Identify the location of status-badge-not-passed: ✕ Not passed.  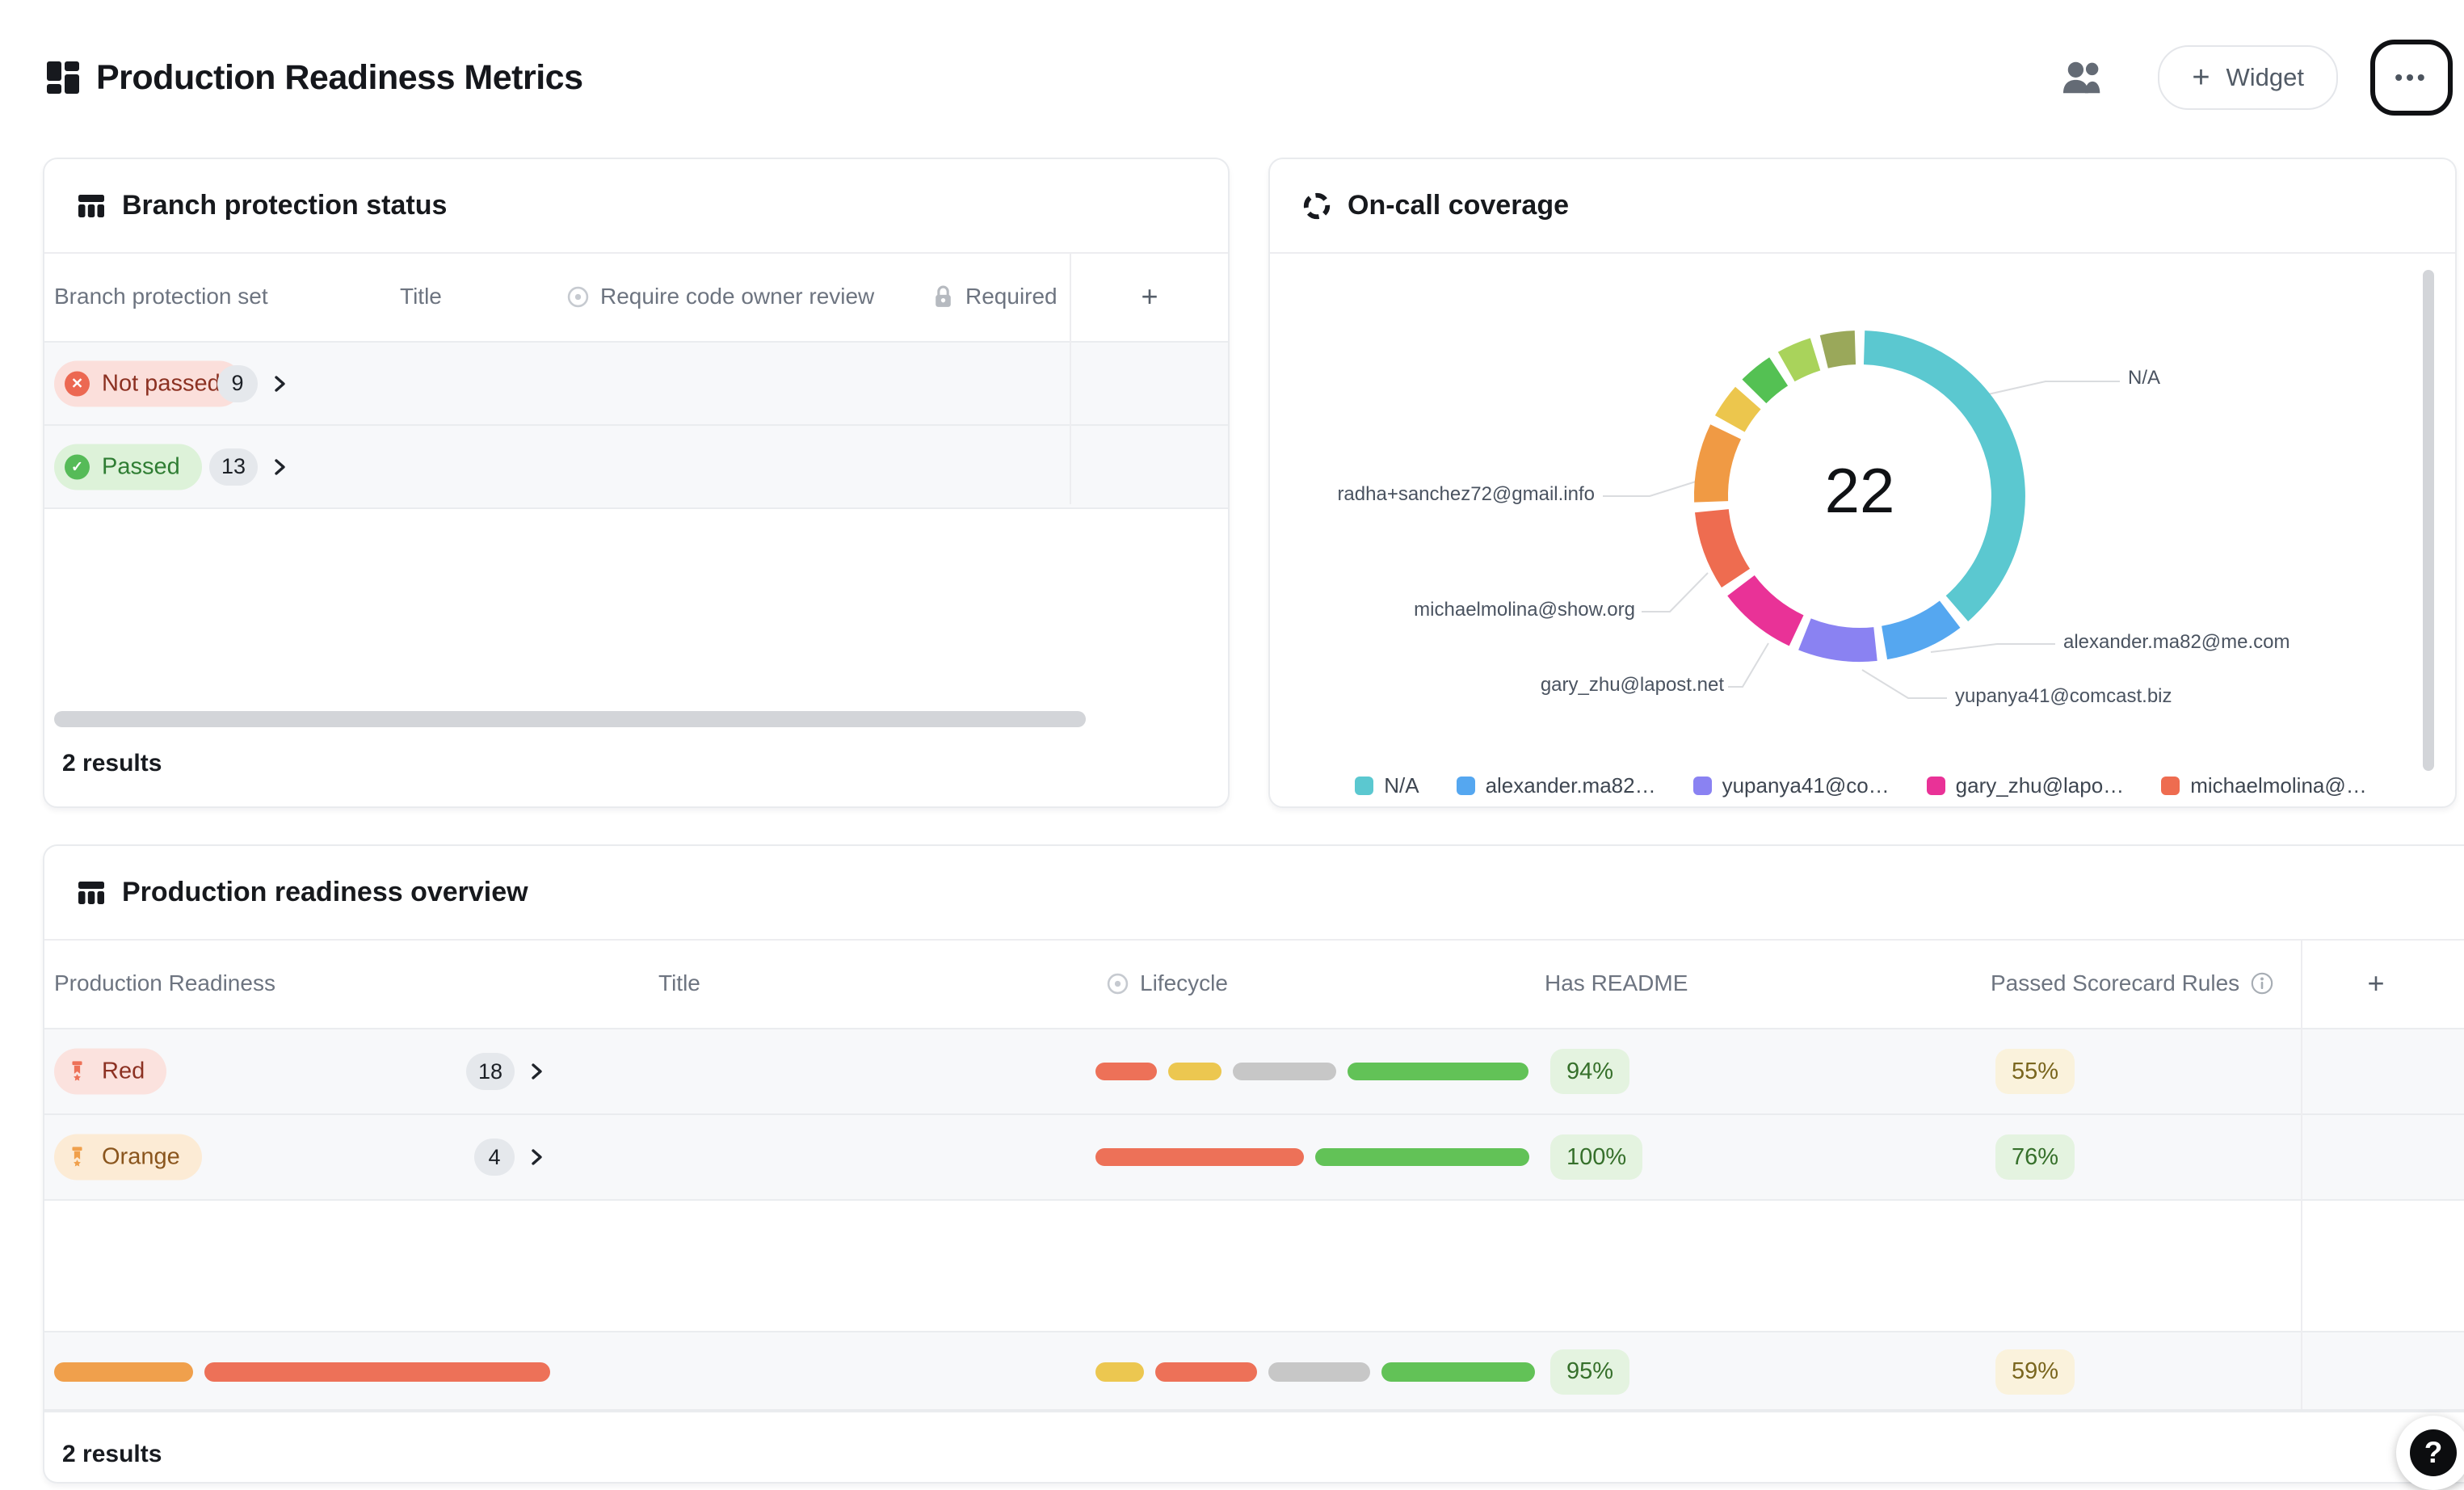
(148, 383).